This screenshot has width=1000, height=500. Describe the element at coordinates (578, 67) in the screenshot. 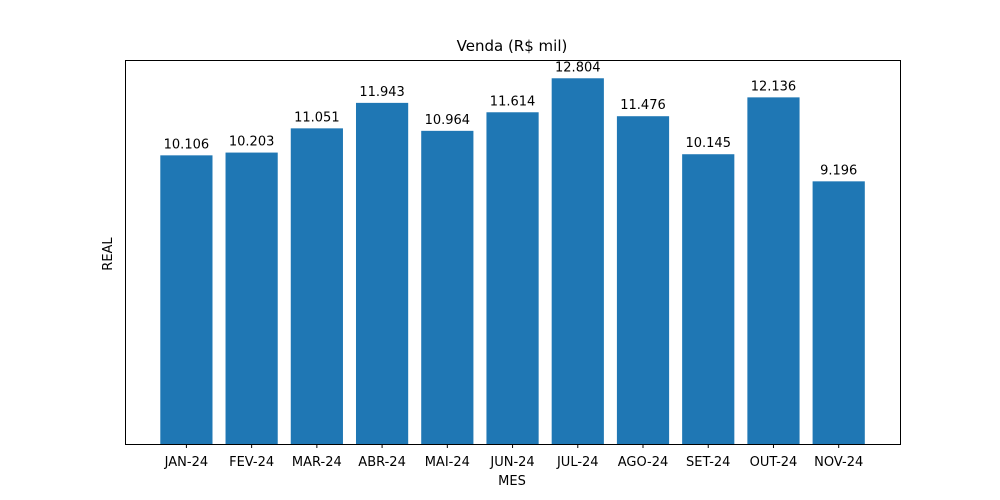

I see `data-label-jul-24: 12.804` at that location.